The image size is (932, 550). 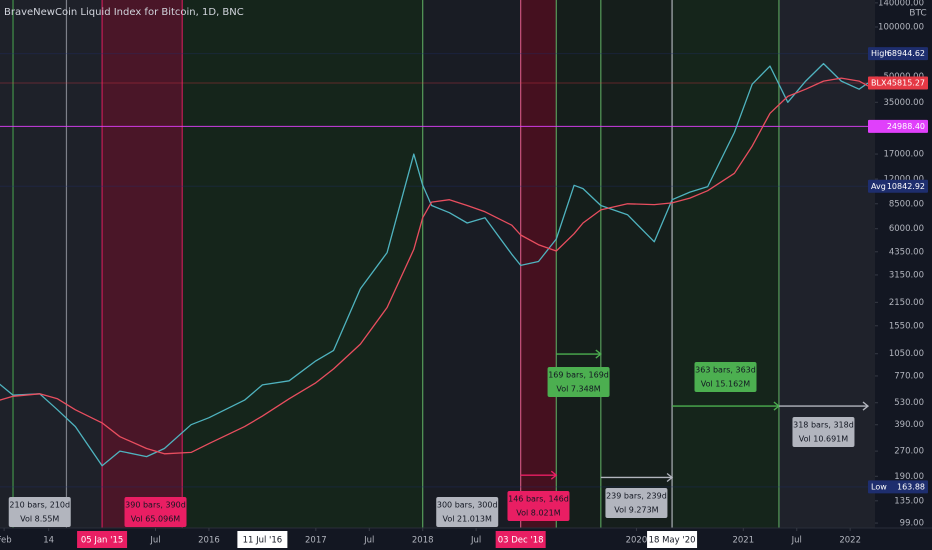 I want to click on price-tag-name: Avg, so click(x=878, y=186).